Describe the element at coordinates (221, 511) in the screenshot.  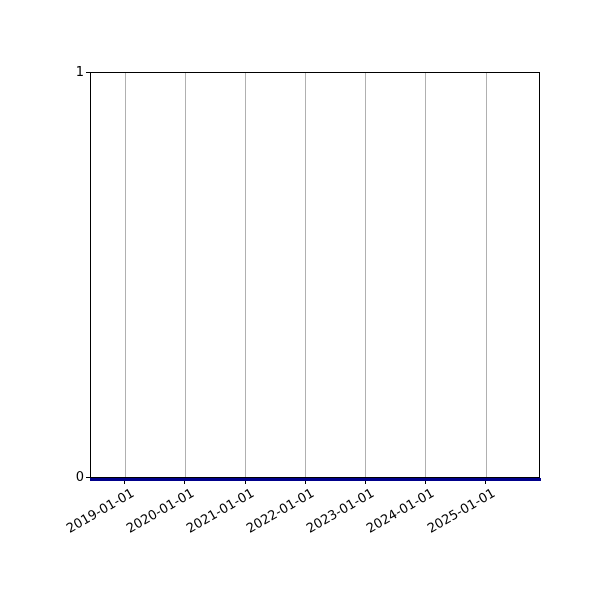
I see `x-tick-label: 2021-01-01` at that location.